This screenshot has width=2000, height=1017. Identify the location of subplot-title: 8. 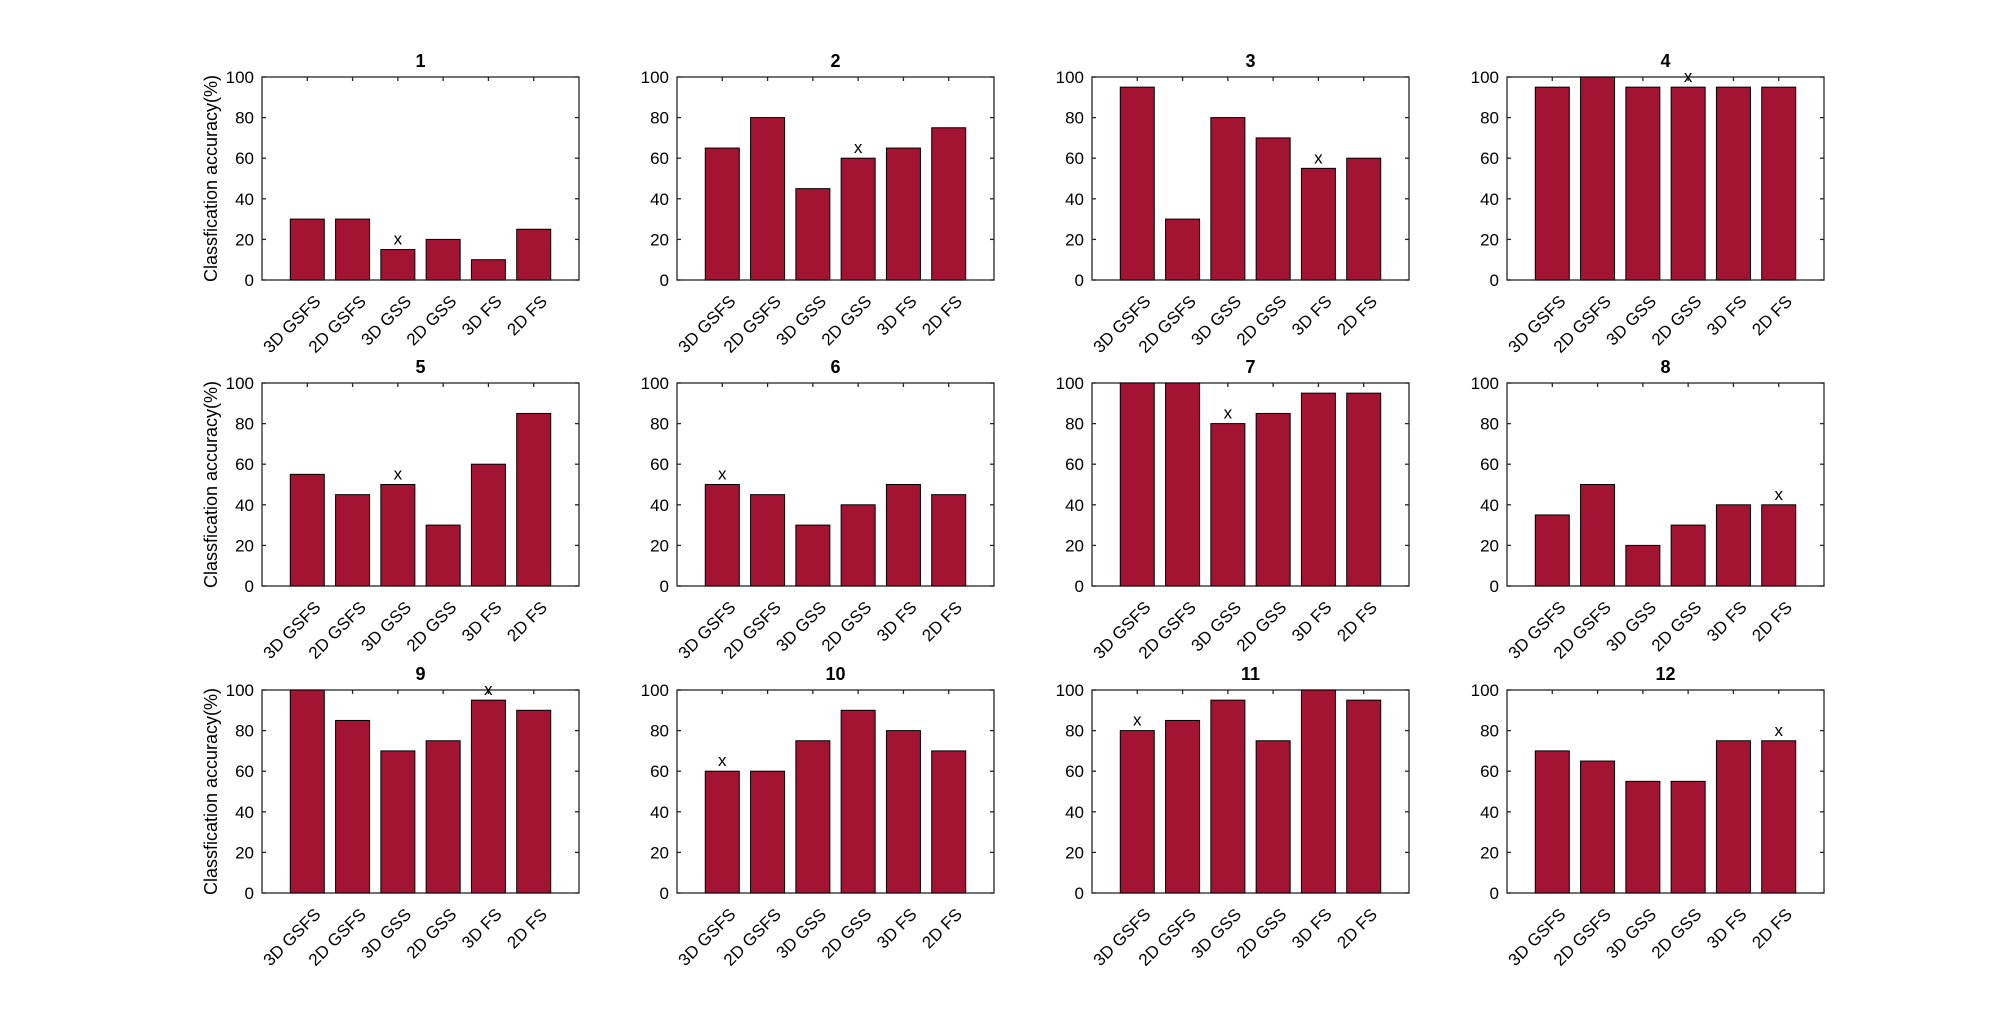
(1665, 367).